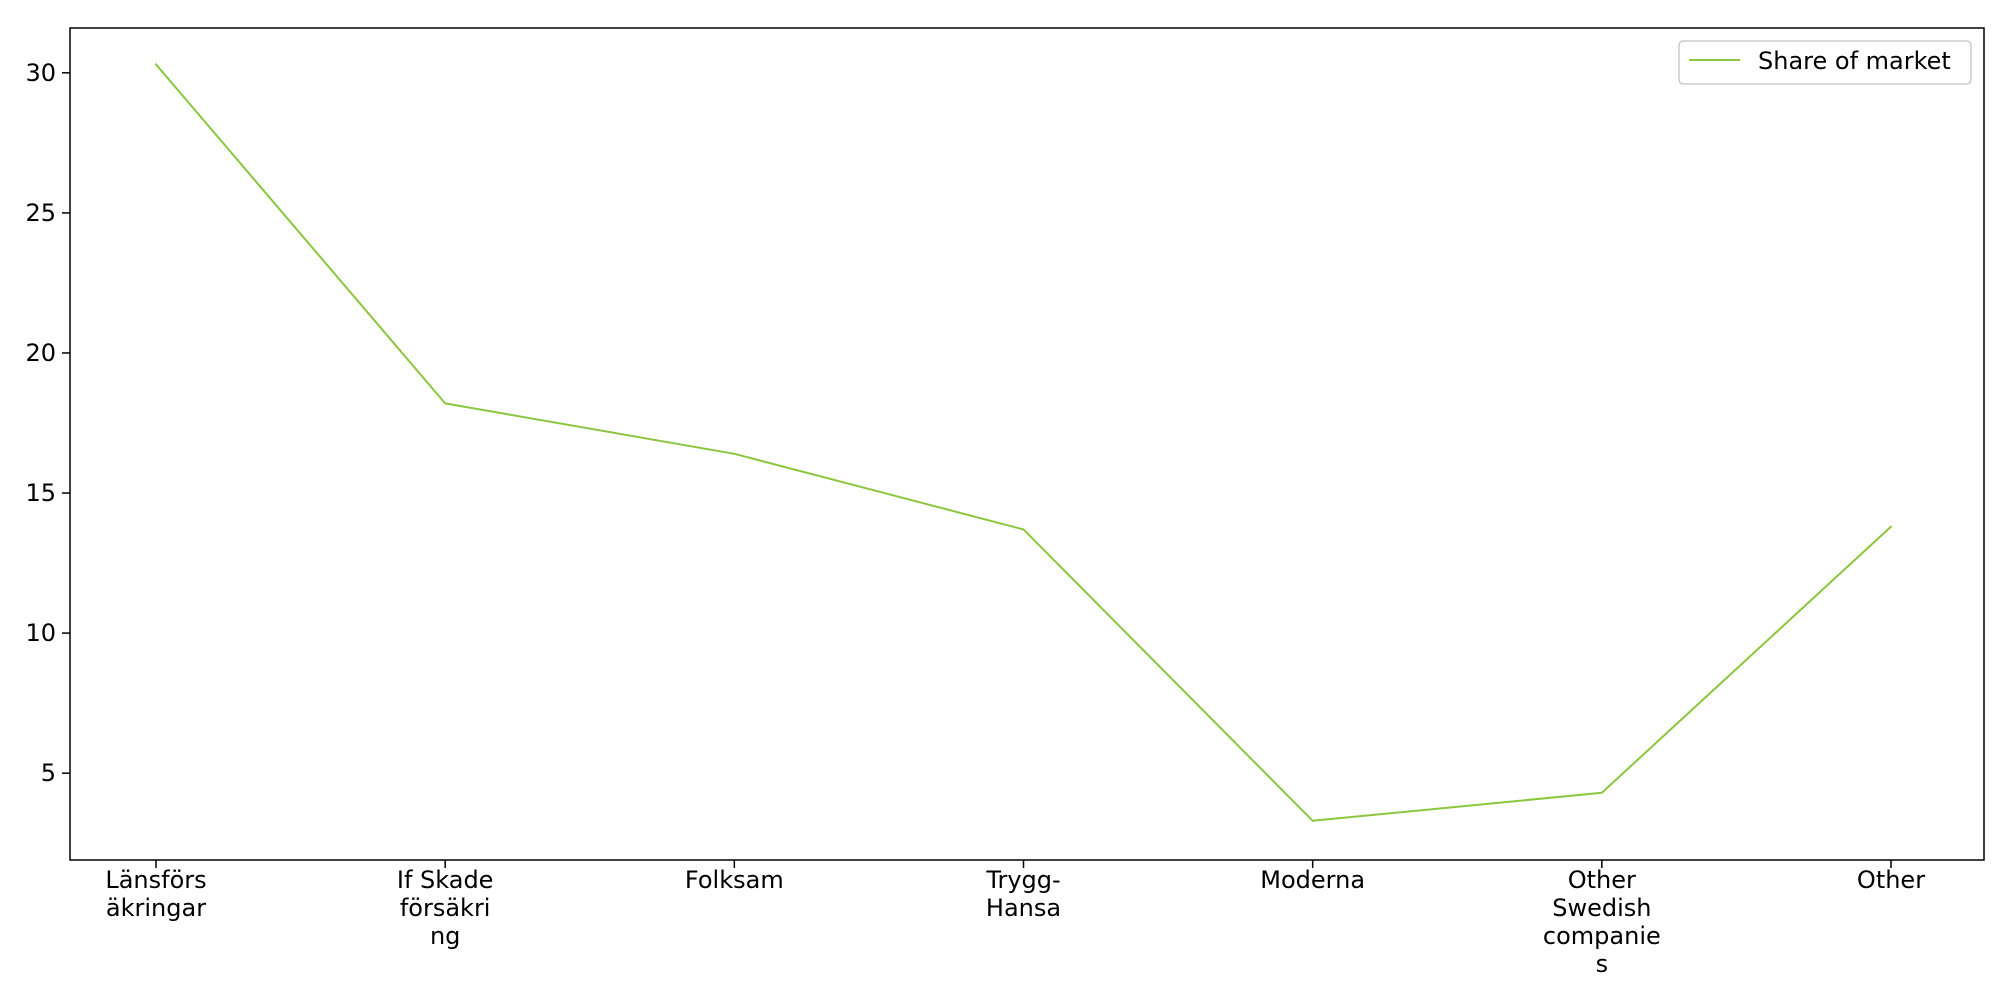  I want to click on y-tick-label: 30, so click(40, 73).